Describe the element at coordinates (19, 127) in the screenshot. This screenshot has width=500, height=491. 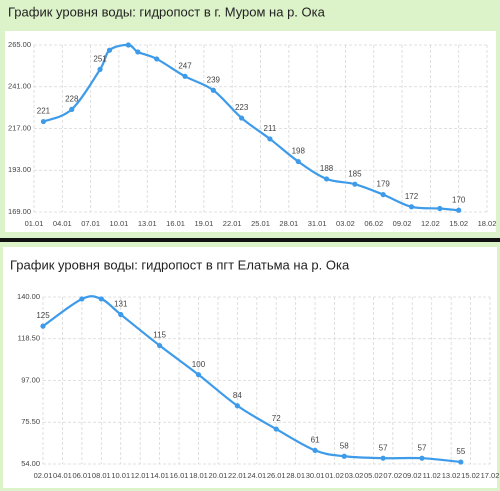
I see `y-tick-label: 217.00` at that location.